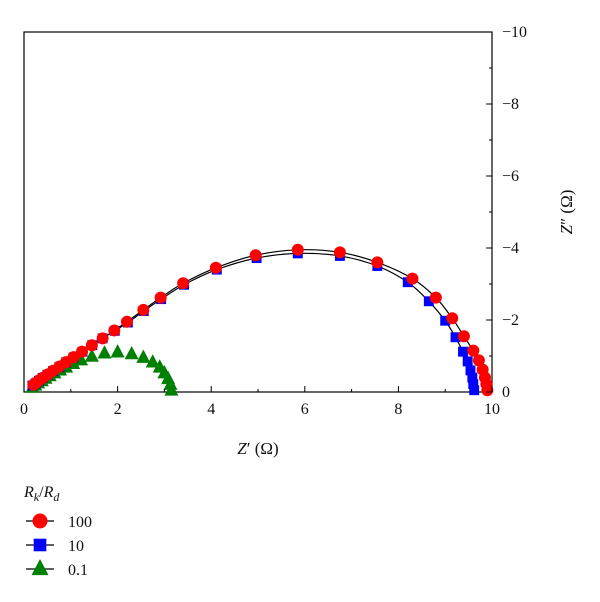 The width and height of the screenshot is (600, 602). What do you see at coordinates (76, 546) in the screenshot?
I see `legend-entry-label: 10` at bounding box center [76, 546].